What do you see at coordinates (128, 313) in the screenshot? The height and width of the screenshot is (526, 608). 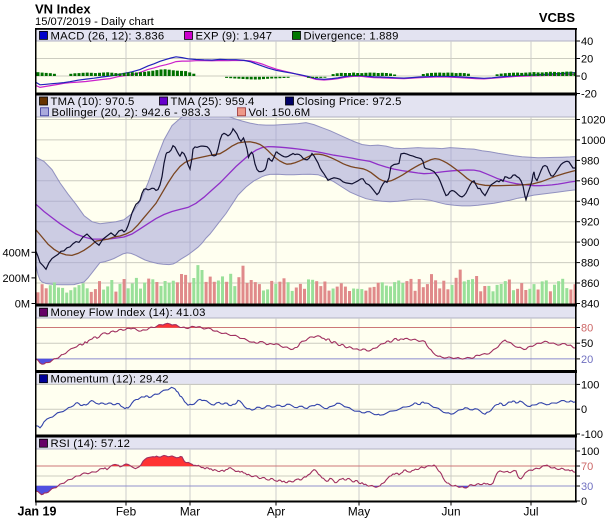 I see `svg-text: Money Flow Index (14): 41.03` at bounding box center [128, 313].